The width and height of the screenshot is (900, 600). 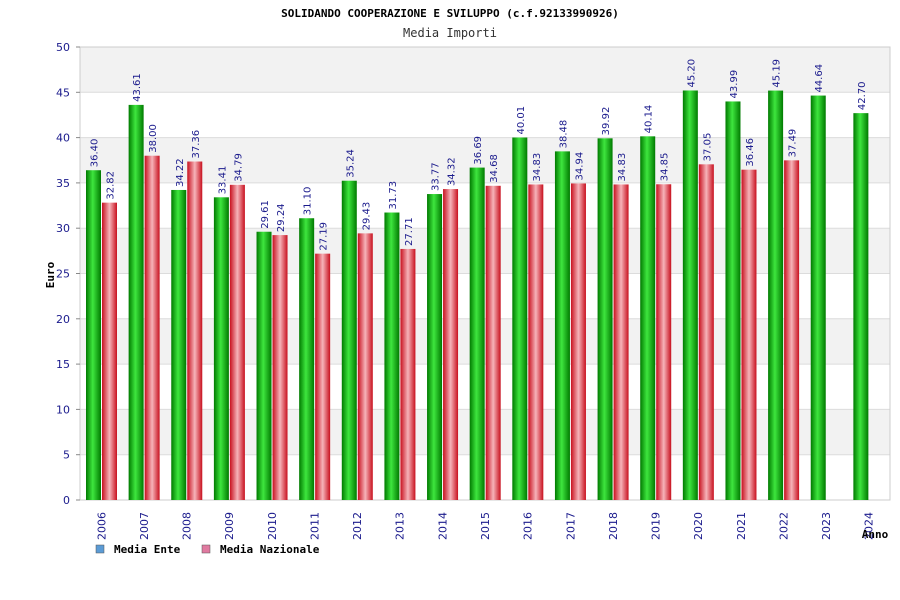 I want to click on data-label-nazionale: 38.00, so click(x=153, y=138).